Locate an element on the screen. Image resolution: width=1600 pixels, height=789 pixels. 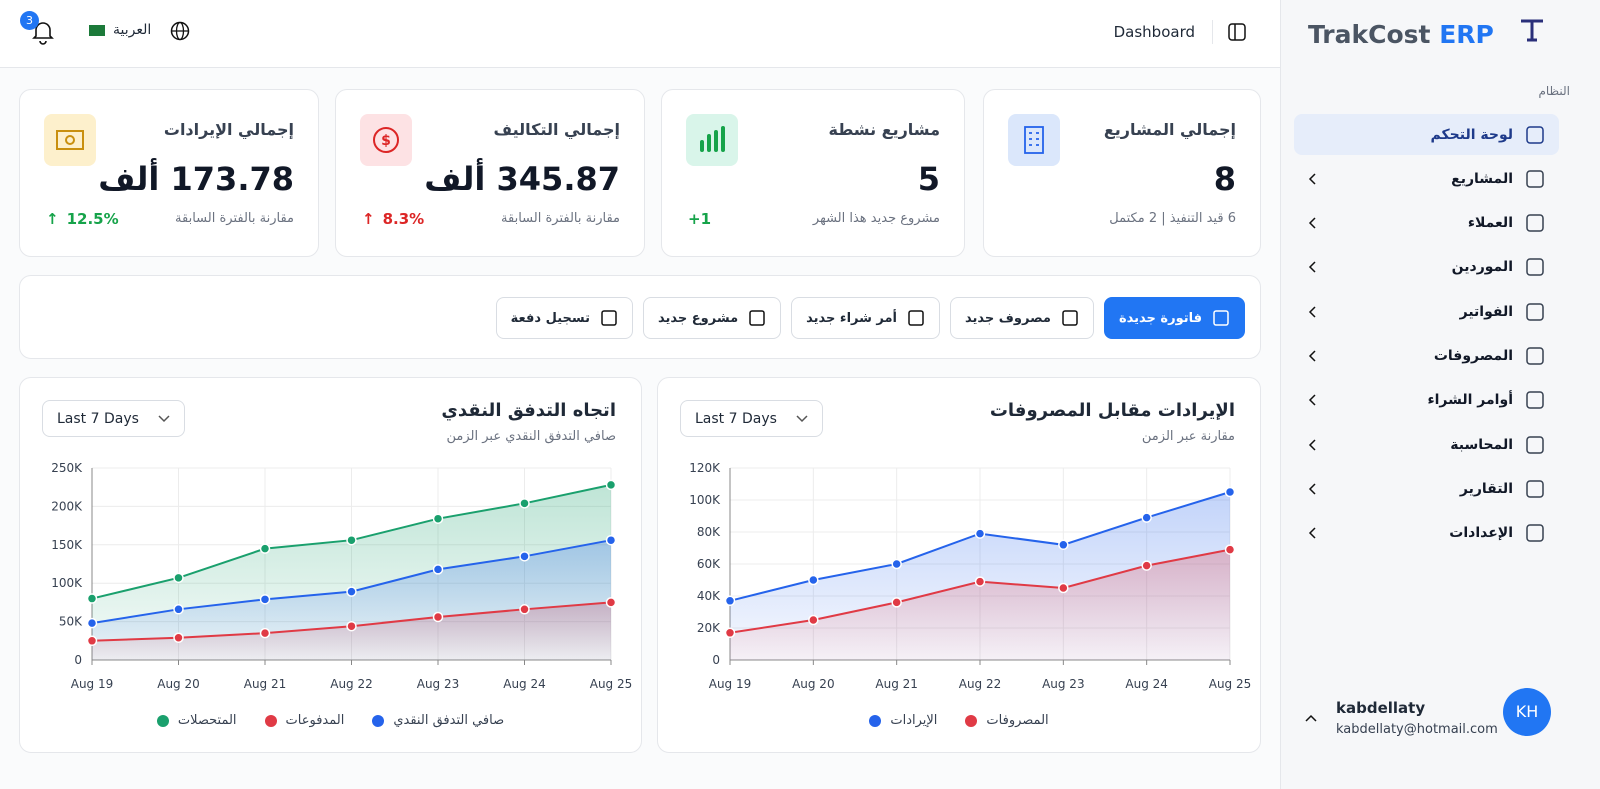
x-tick-label: Aug 25 is located at coordinates (1230, 684).